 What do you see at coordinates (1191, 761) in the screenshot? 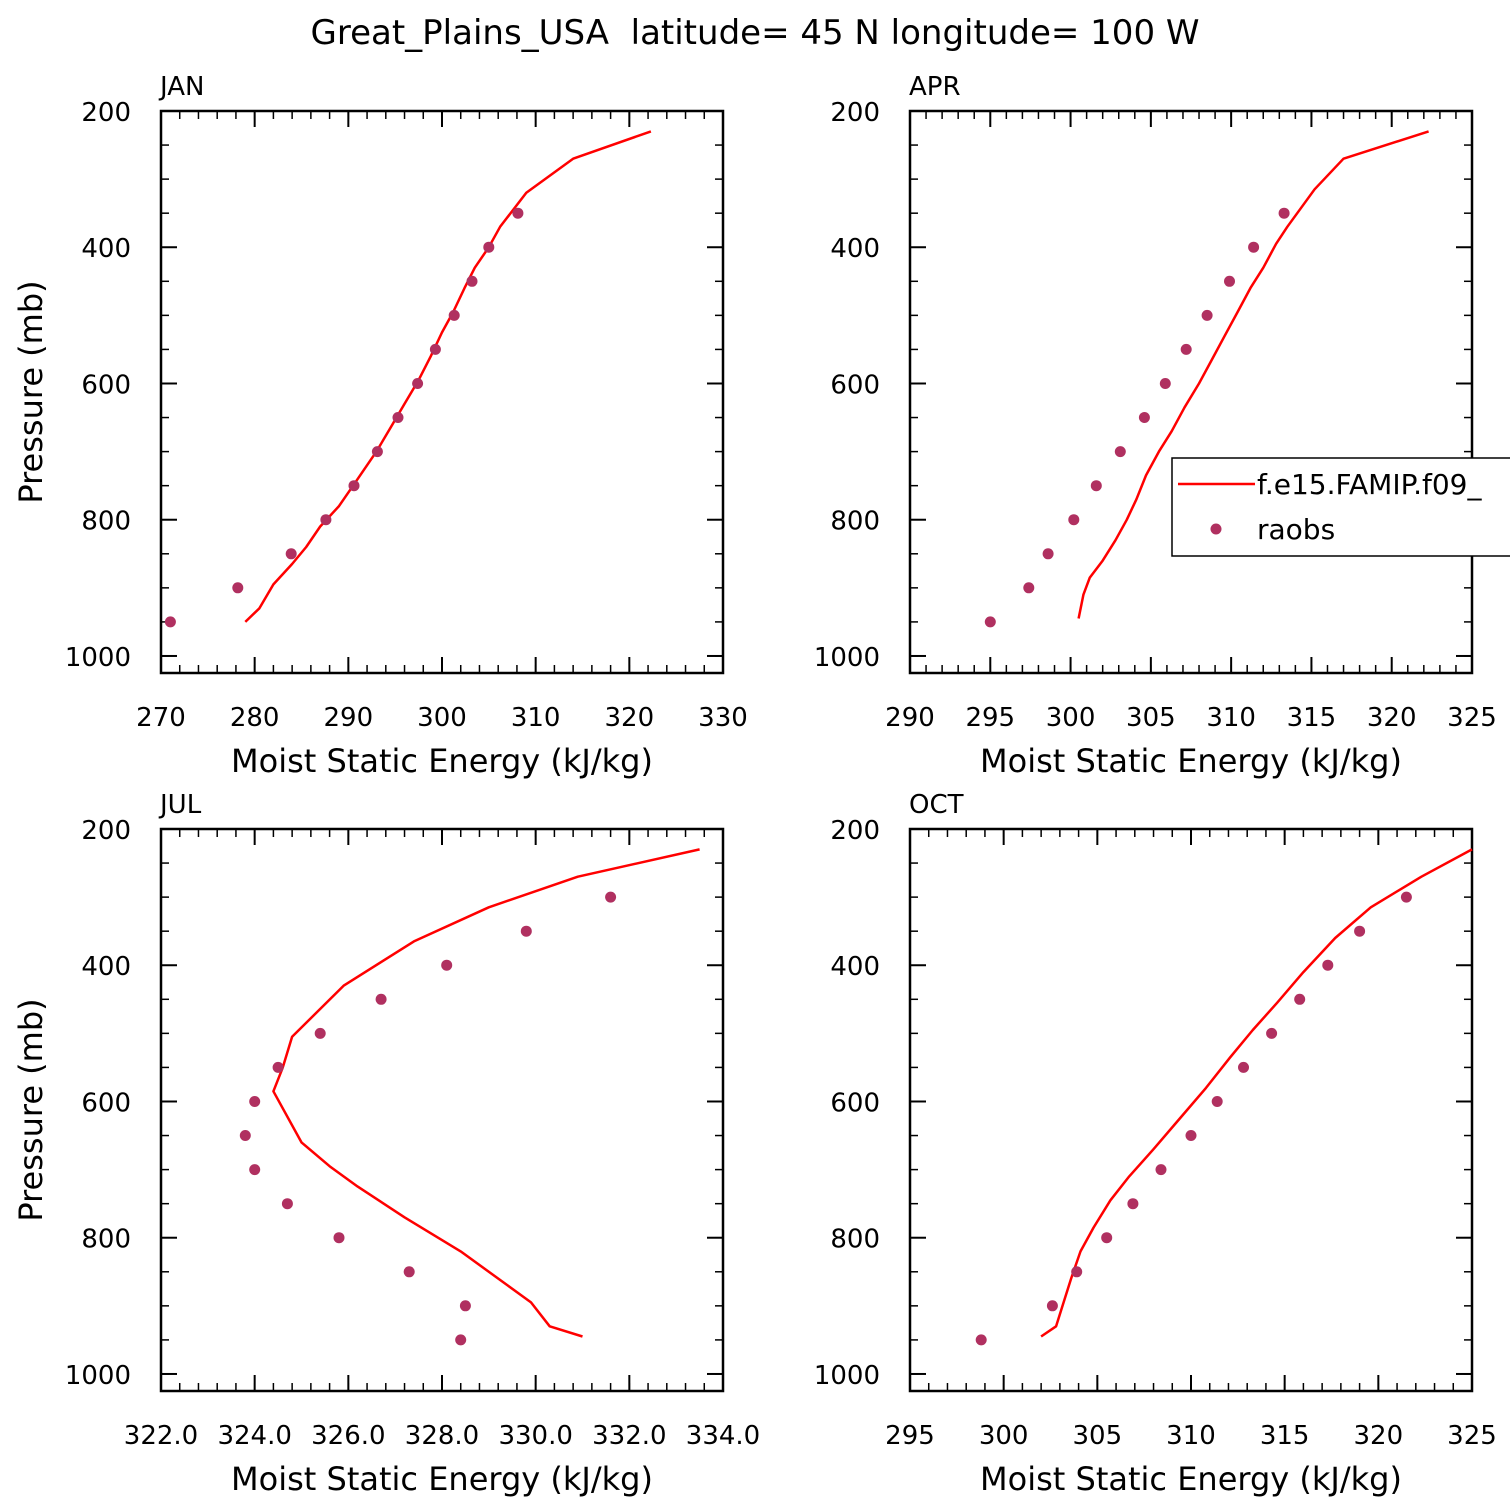
I see `panel-1-x-axis-label: Moist Static Energy (kJ/kg)` at bounding box center [1191, 761].